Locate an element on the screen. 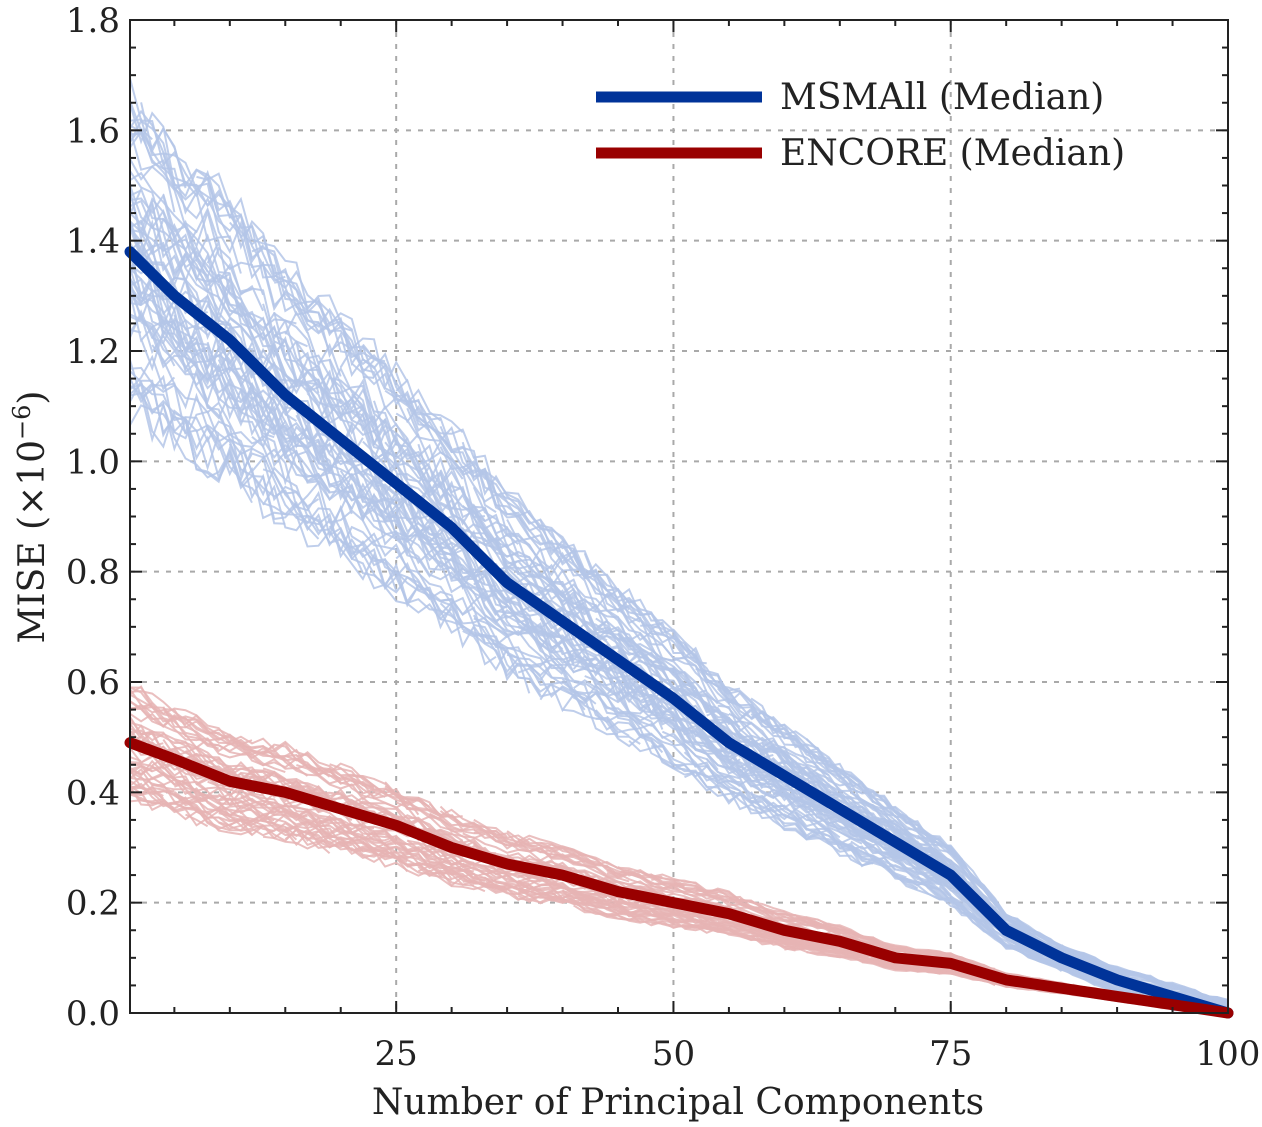  legend: MSMAll (Median) ENCORE (Median) is located at coordinates (860, 125).